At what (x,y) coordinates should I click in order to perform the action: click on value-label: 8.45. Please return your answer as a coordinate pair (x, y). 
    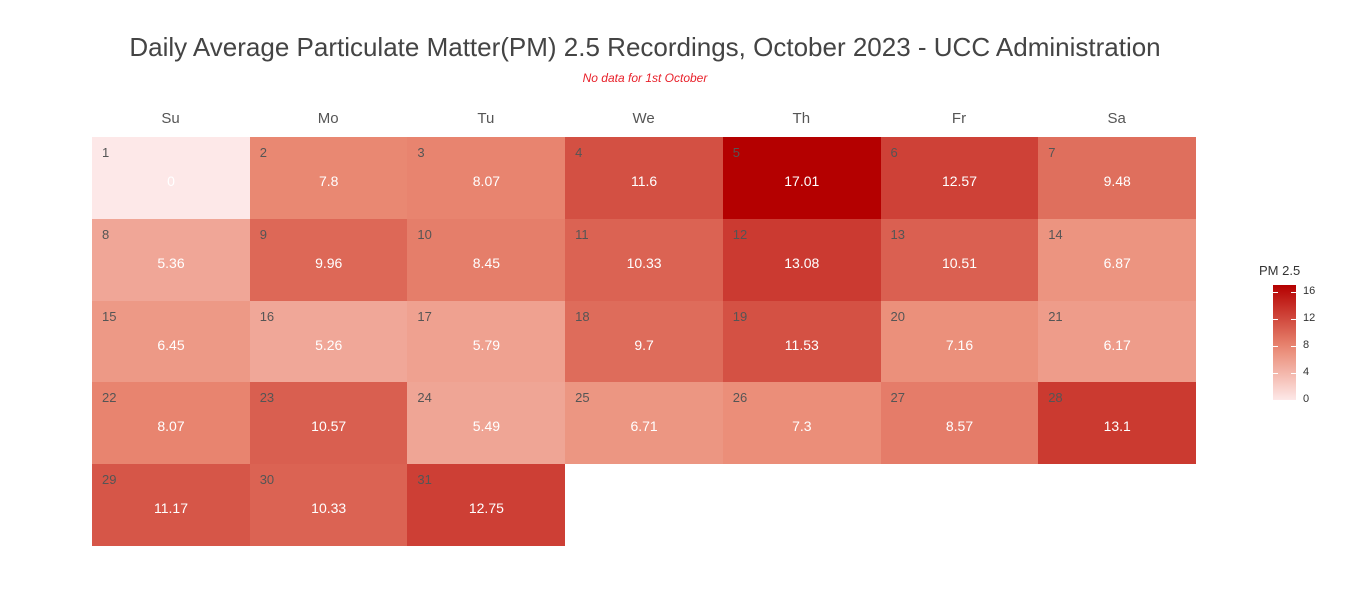
    Looking at the image, I should click on (486, 262).